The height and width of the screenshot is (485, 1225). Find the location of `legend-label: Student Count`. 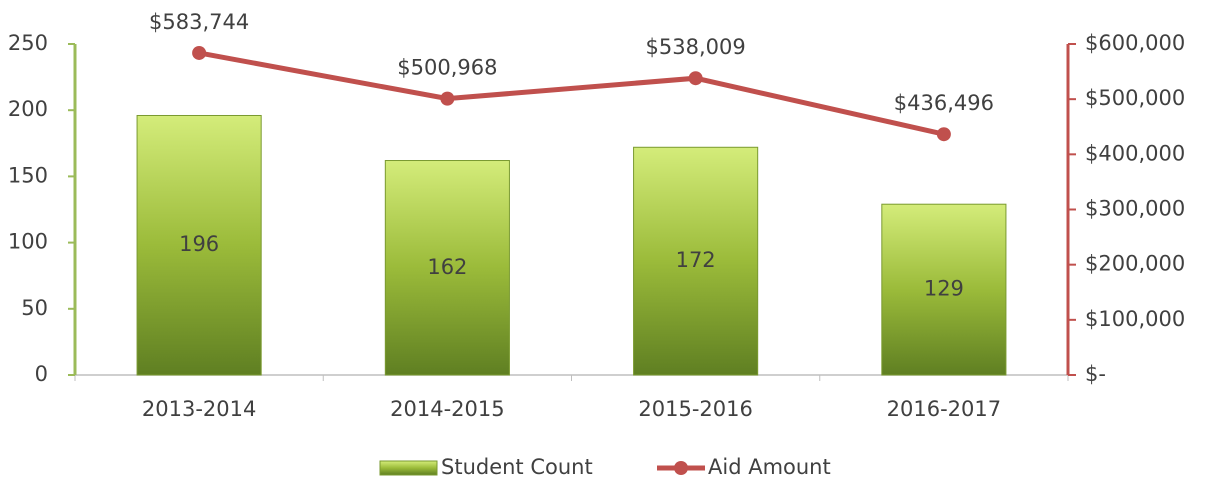

legend-label: Student Count is located at coordinates (517, 467).